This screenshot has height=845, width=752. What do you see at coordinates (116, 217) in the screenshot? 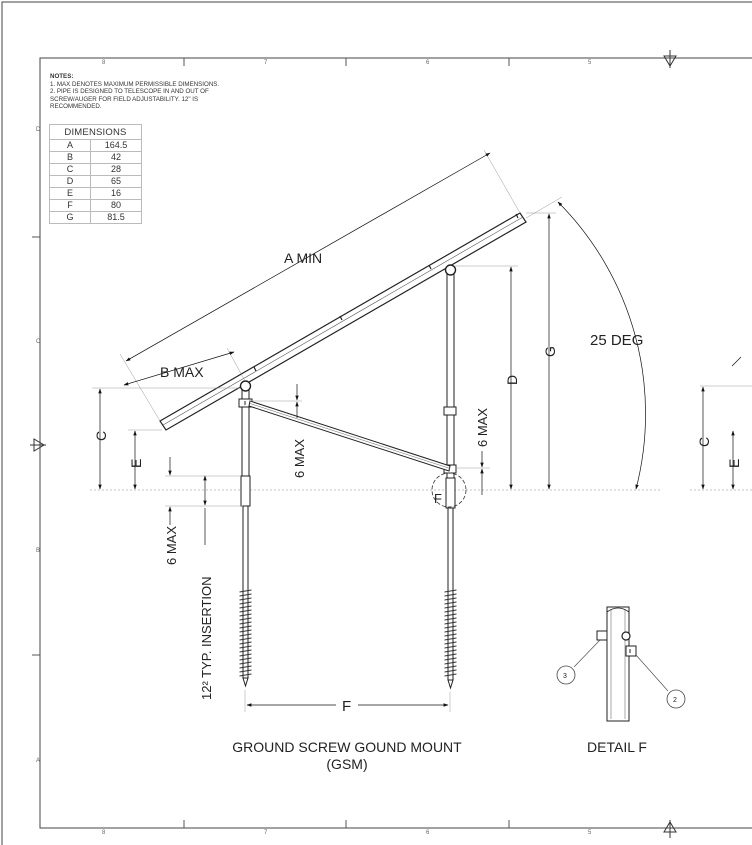
I see `dim-value: 81.5` at bounding box center [116, 217].